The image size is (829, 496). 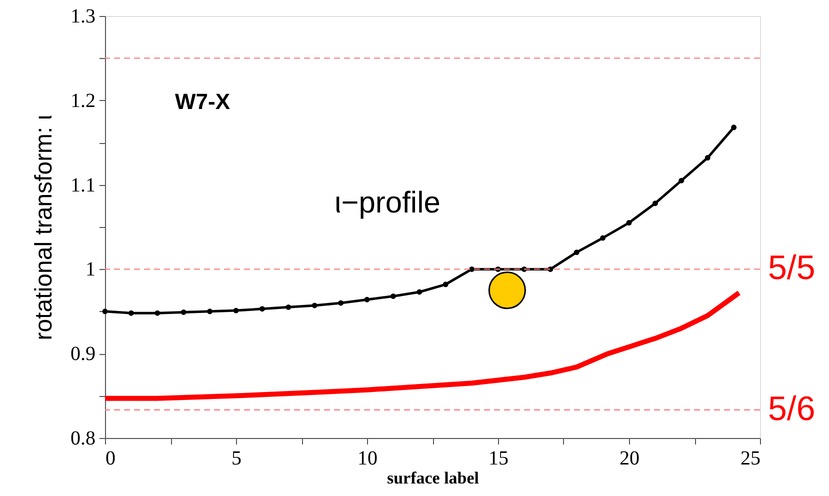 I want to click on y-tick-label: 1.1, so click(x=83, y=185).